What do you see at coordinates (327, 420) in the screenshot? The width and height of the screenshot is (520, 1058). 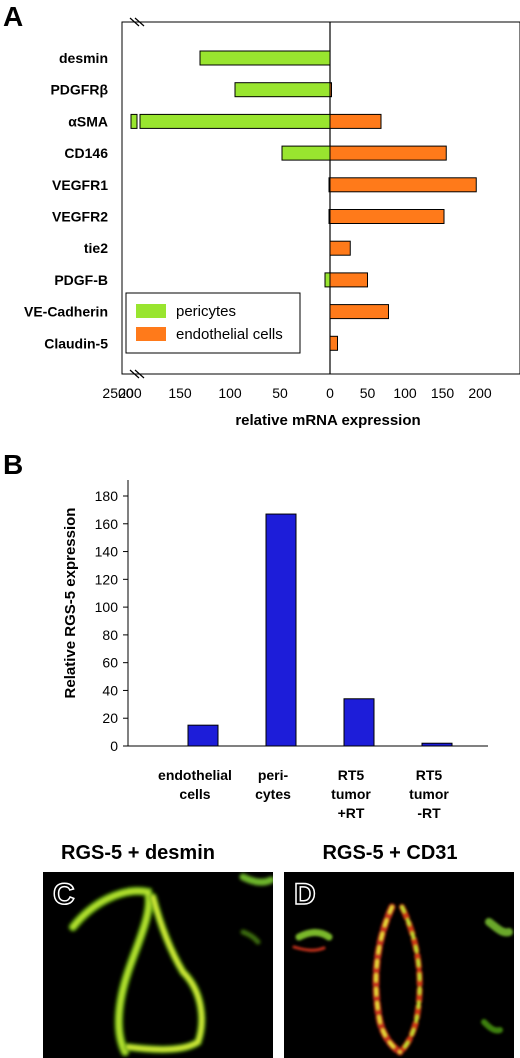 I see `x-axis-title-a: relative mRNA expression` at bounding box center [327, 420].